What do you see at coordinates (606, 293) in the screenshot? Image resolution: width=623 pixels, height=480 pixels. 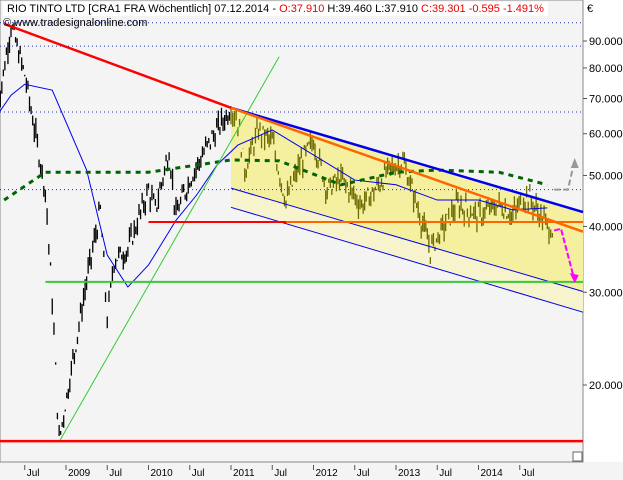 I see `y-tick-label: 30.000` at bounding box center [606, 293].